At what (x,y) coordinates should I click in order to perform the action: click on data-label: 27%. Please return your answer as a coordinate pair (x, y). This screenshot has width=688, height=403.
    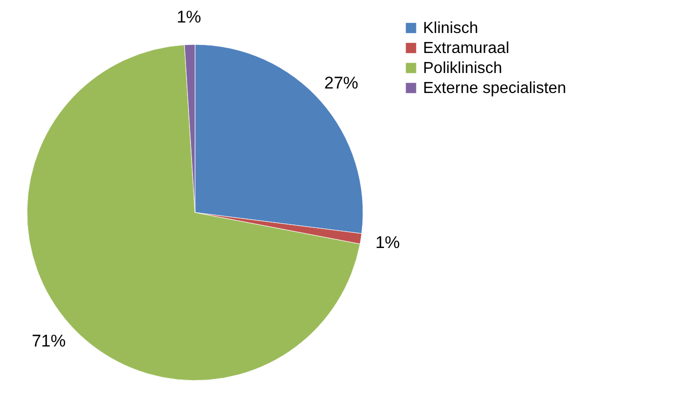
    Looking at the image, I should click on (341, 83).